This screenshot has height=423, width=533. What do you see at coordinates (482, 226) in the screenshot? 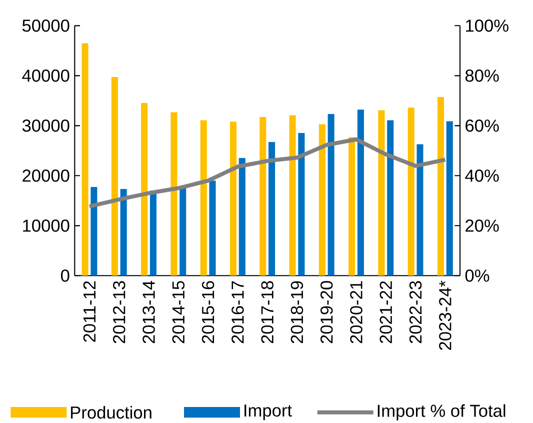
I see `y2-tick-label: 20%` at bounding box center [482, 226].